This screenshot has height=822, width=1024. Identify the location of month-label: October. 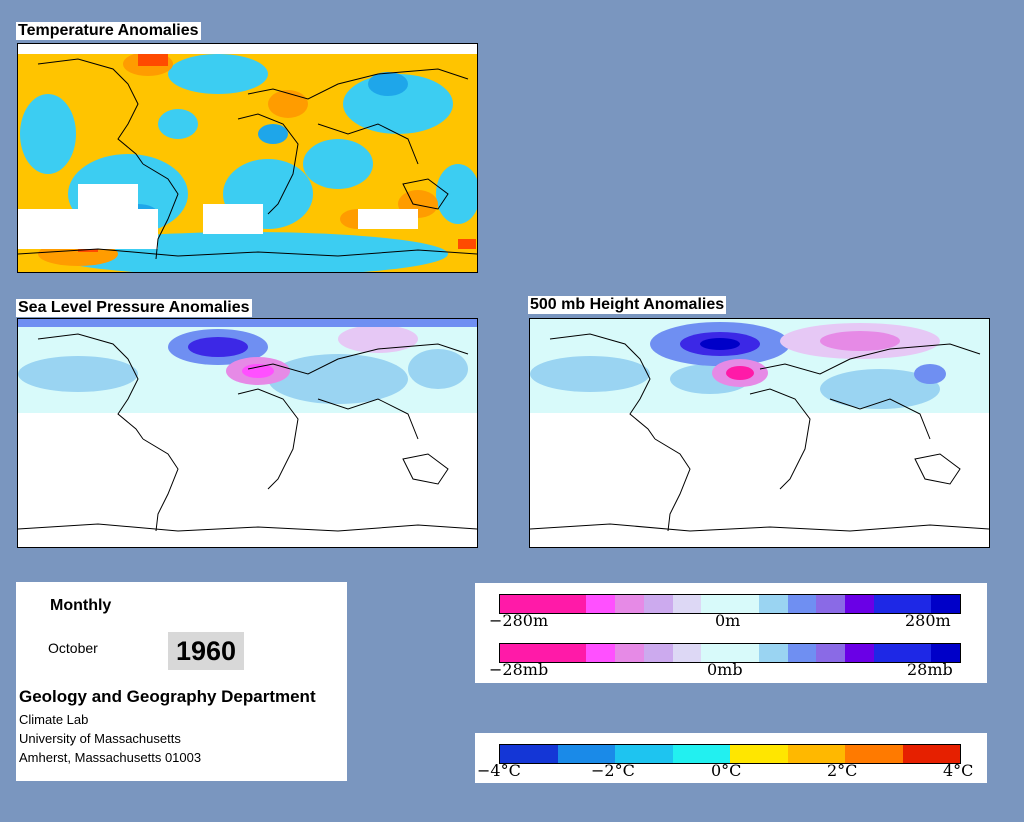
(73, 648).